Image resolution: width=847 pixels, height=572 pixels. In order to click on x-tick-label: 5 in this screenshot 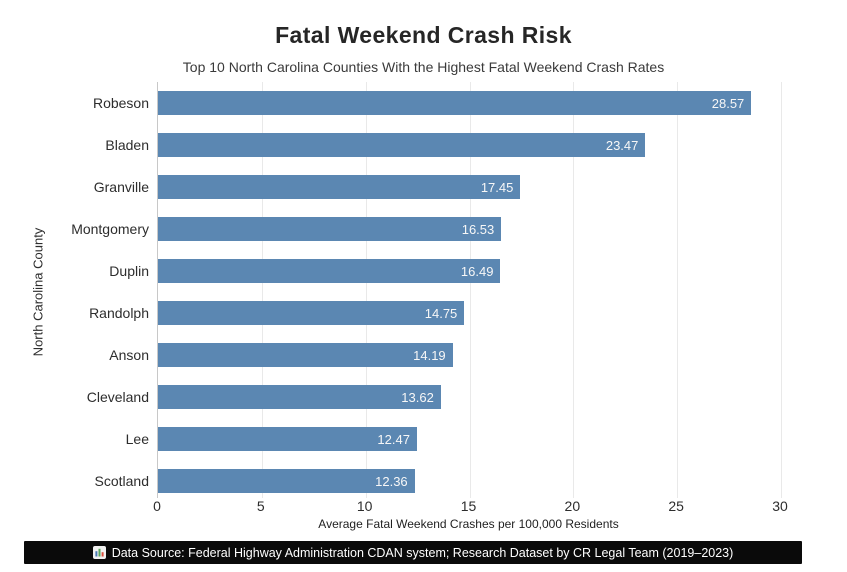, I will do `click(260, 506)`.